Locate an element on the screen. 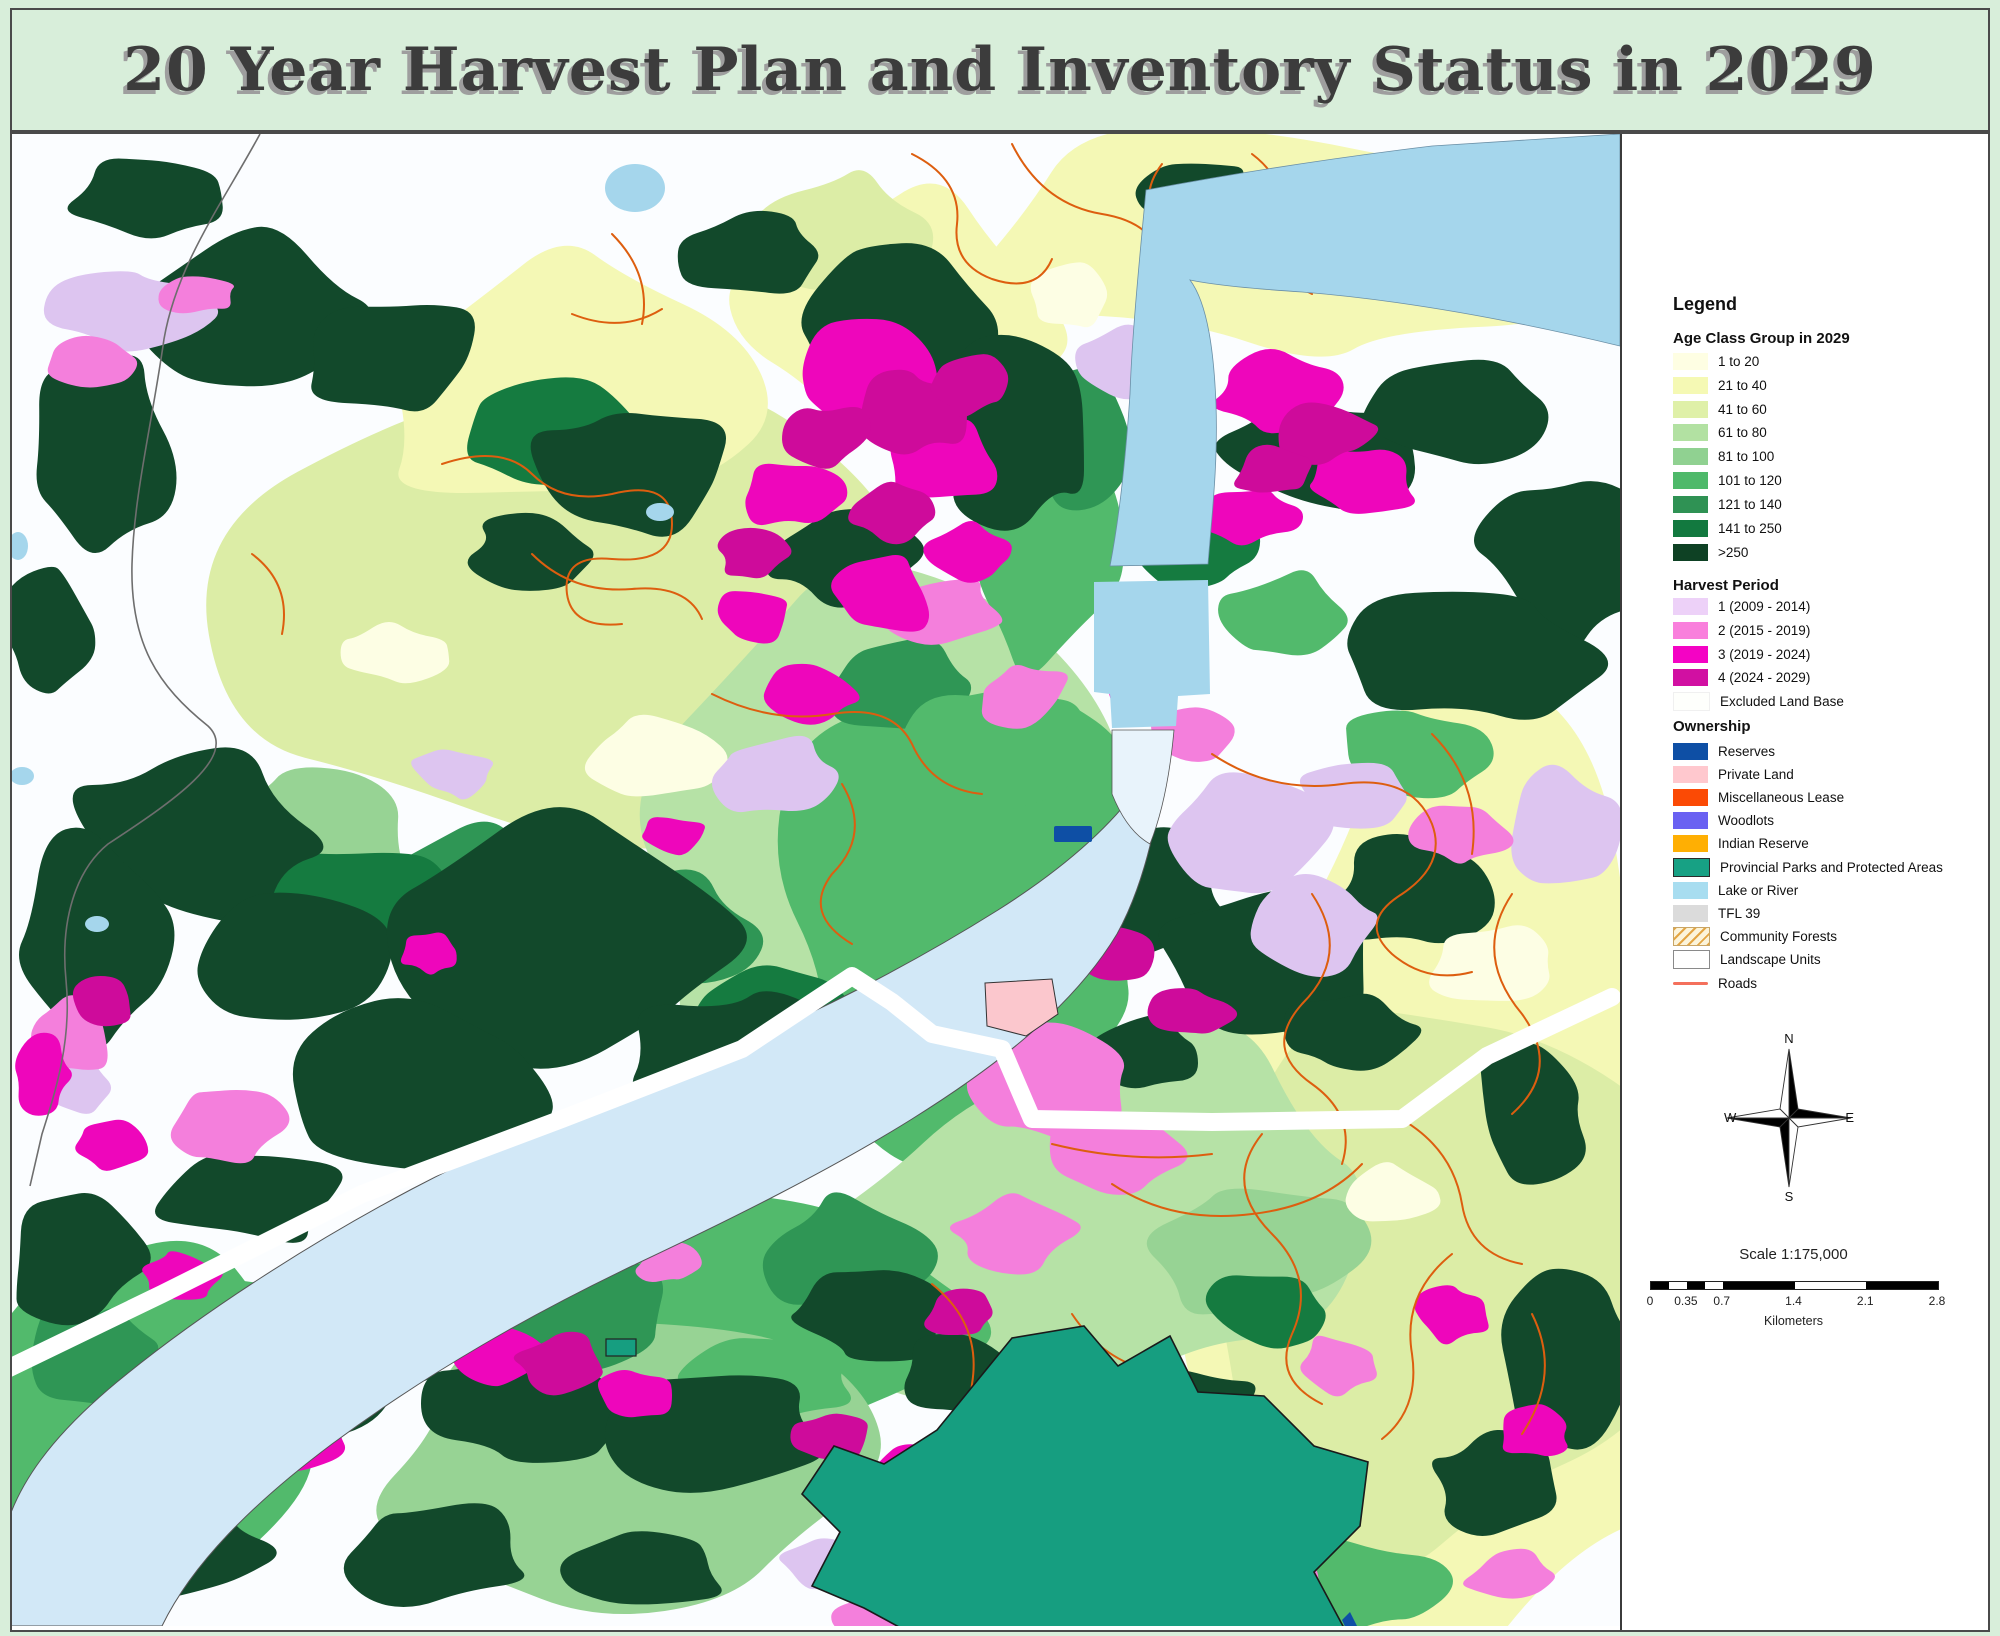  legend-row: 1 to 20 is located at coordinates (1690, 361).